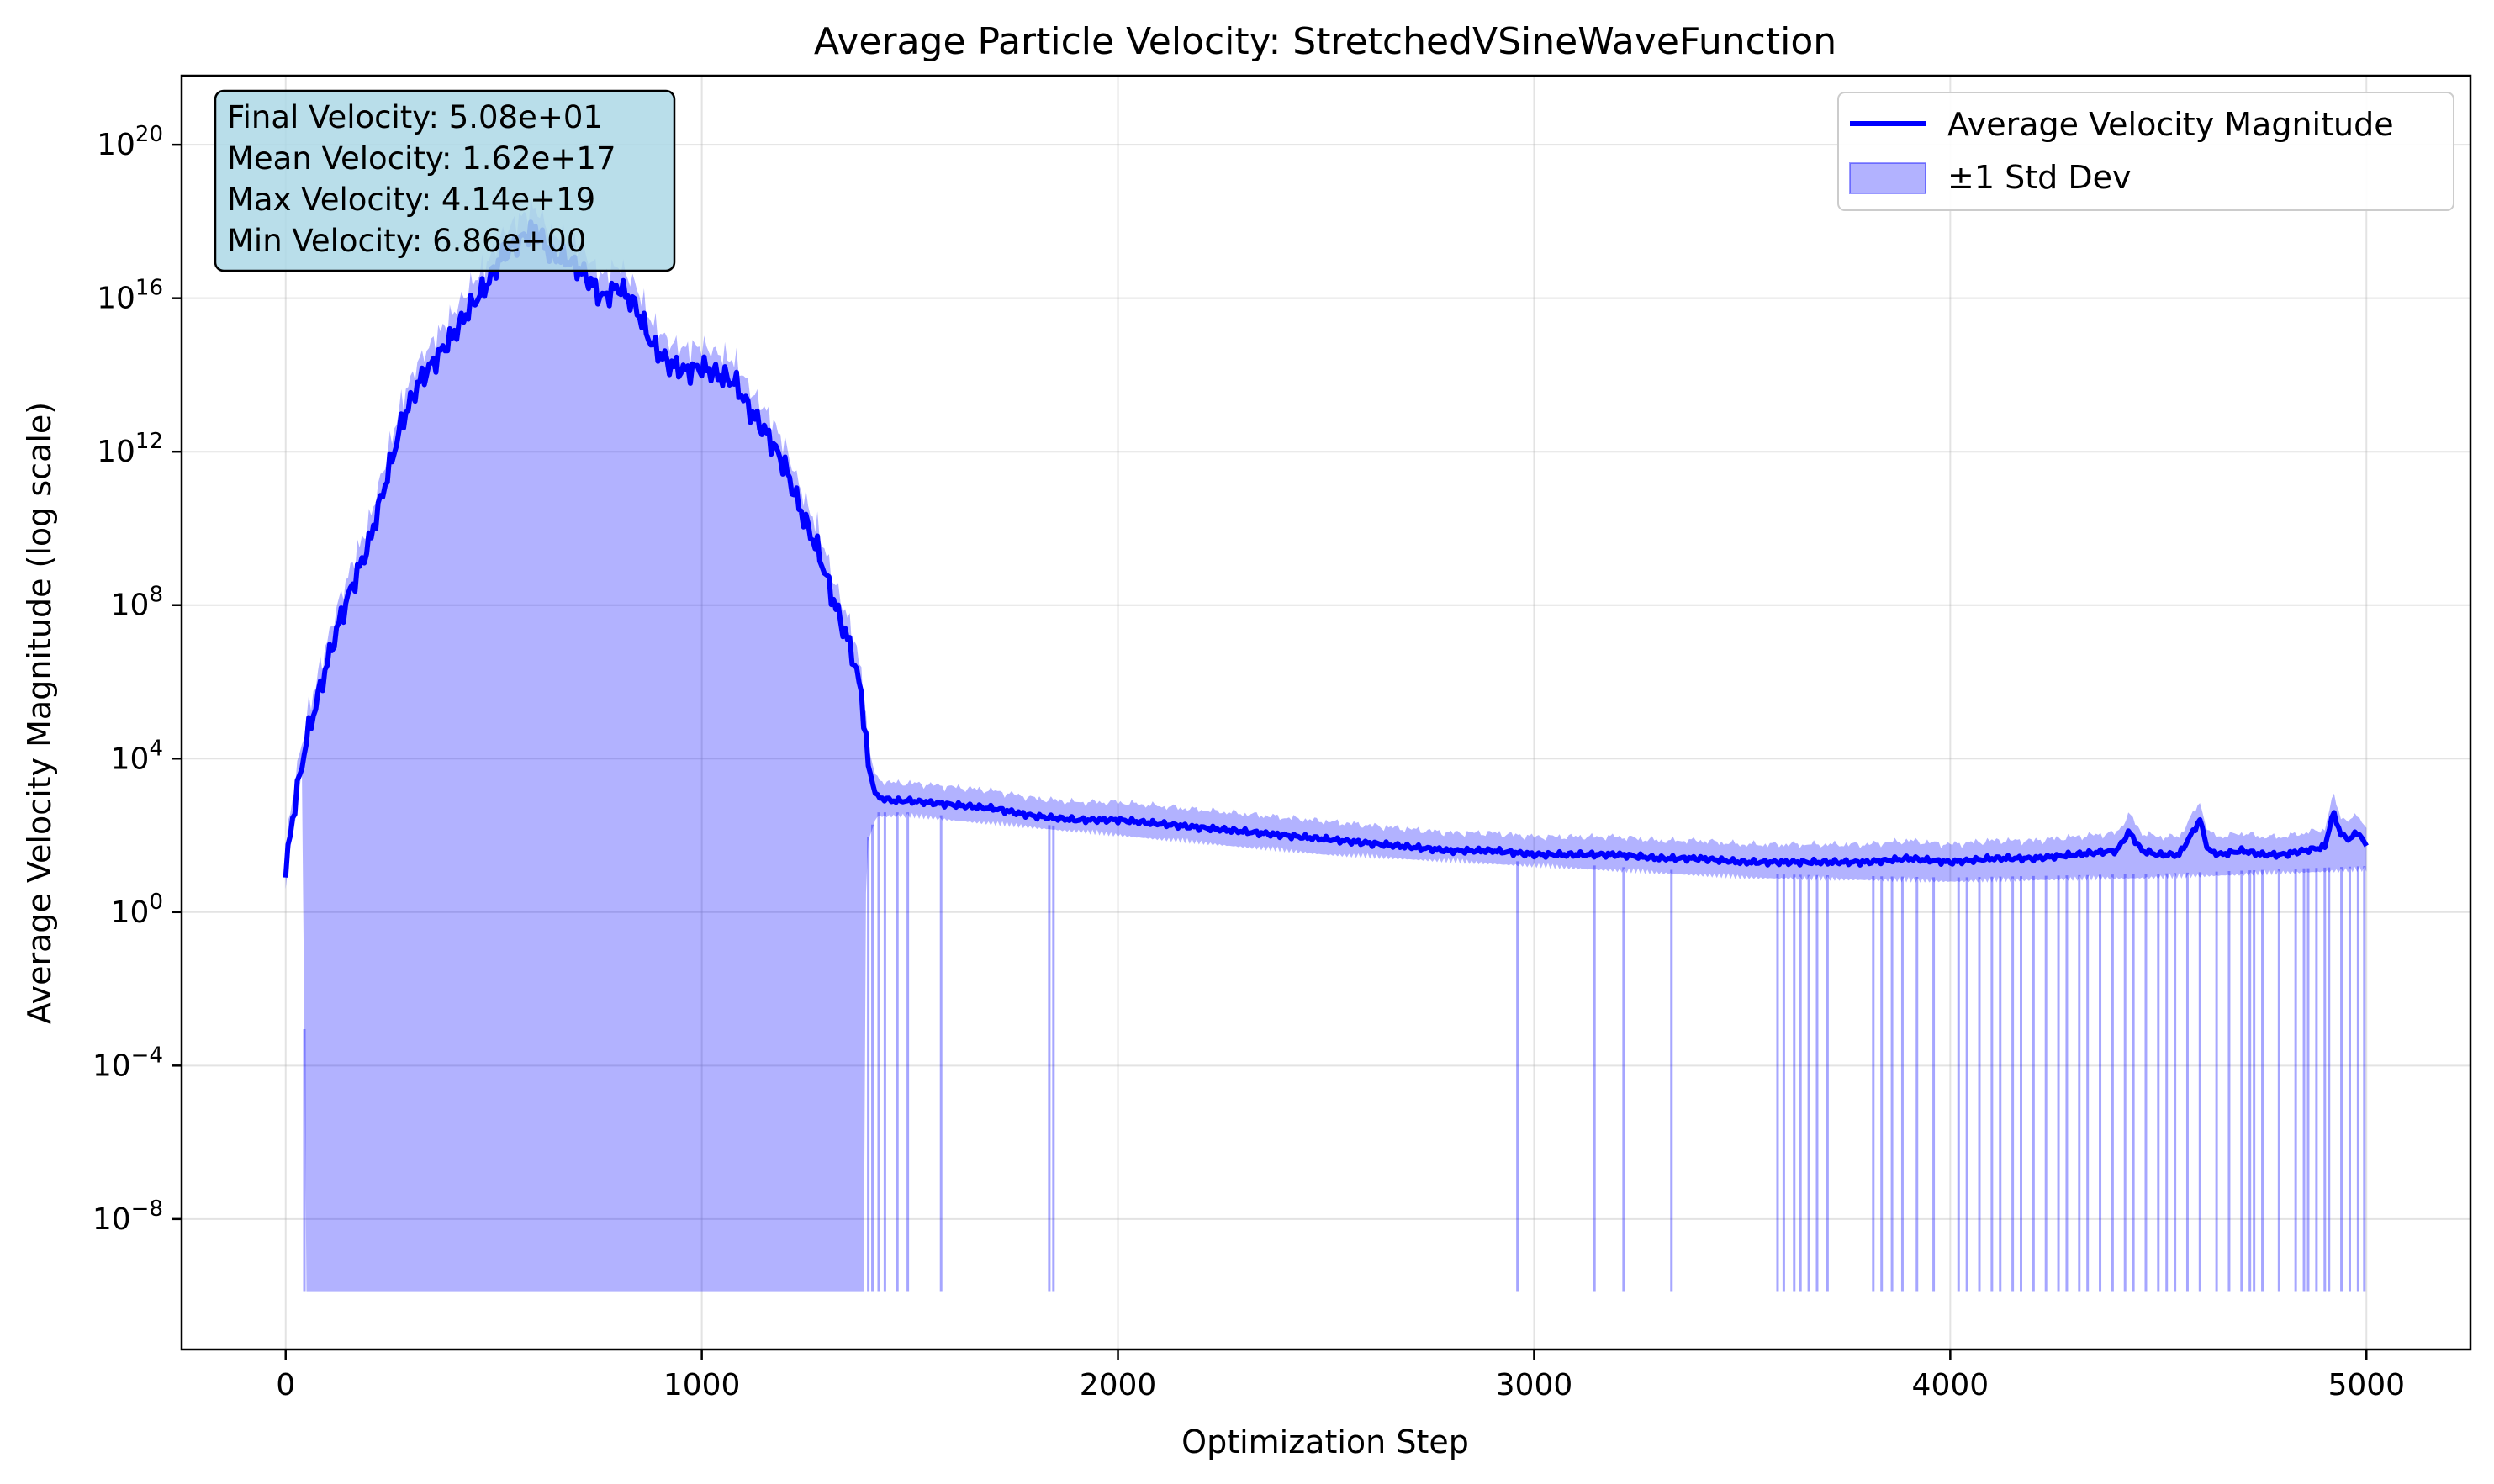 Image resolution: width=2494 pixels, height=1484 pixels. I want to click on x-tick-label: 4000, so click(1951, 1385).